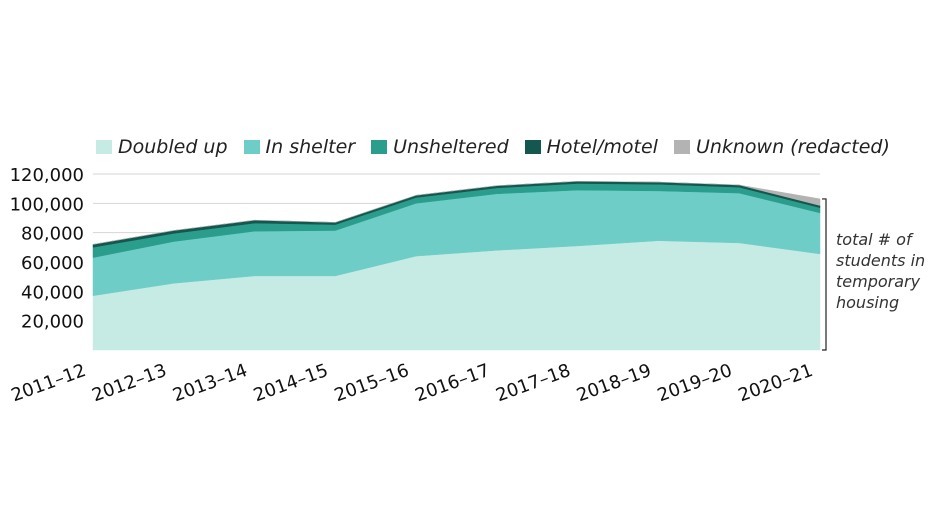 The image size is (932, 528). Describe the element at coordinates (47, 204) in the screenshot. I see `y-tick-label: 100,000` at that location.